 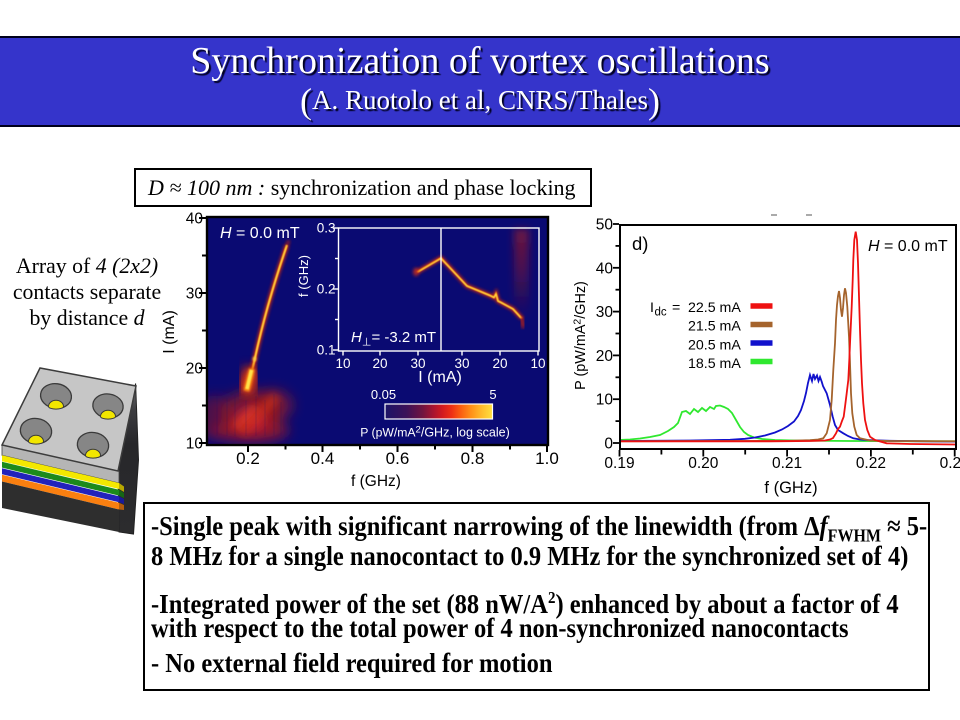 I want to click on svg-text: 0, so click(x=608, y=444).